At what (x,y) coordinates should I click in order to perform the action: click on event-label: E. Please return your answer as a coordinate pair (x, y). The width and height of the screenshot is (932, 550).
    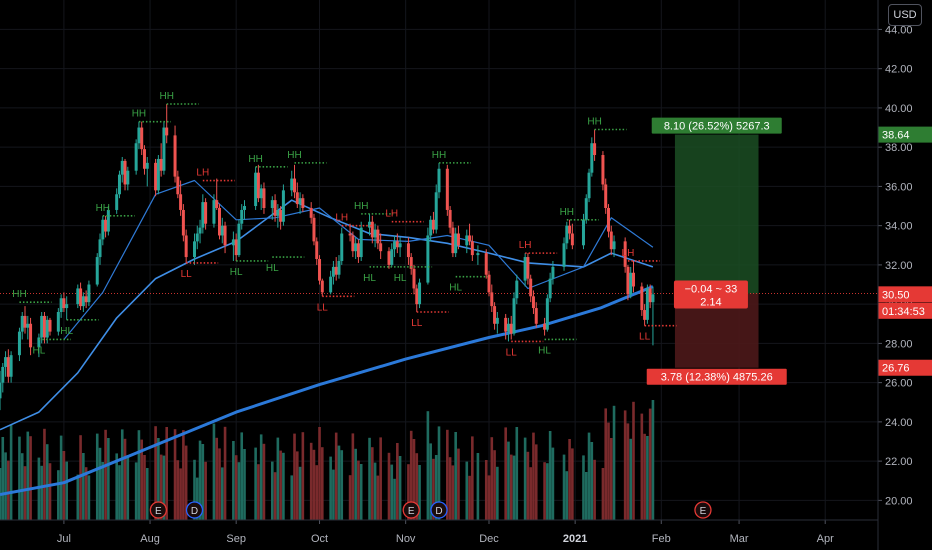
    Looking at the image, I should click on (158, 511).